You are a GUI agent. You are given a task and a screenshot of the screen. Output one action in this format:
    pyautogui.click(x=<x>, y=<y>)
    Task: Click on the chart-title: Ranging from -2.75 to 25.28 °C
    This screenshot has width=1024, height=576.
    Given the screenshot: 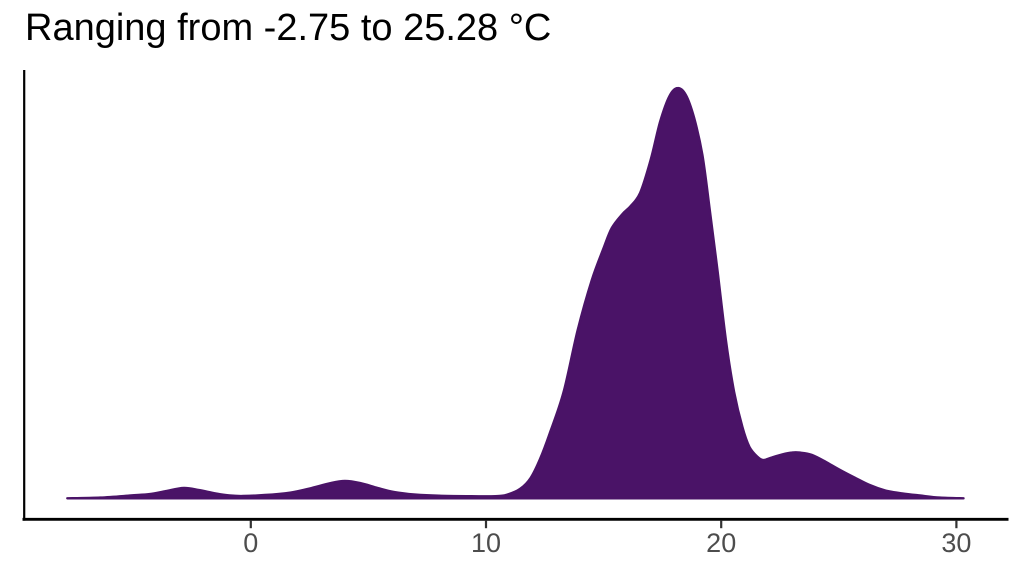 What is the action you would take?
    pyautogui.click(x=288, y=28)
    